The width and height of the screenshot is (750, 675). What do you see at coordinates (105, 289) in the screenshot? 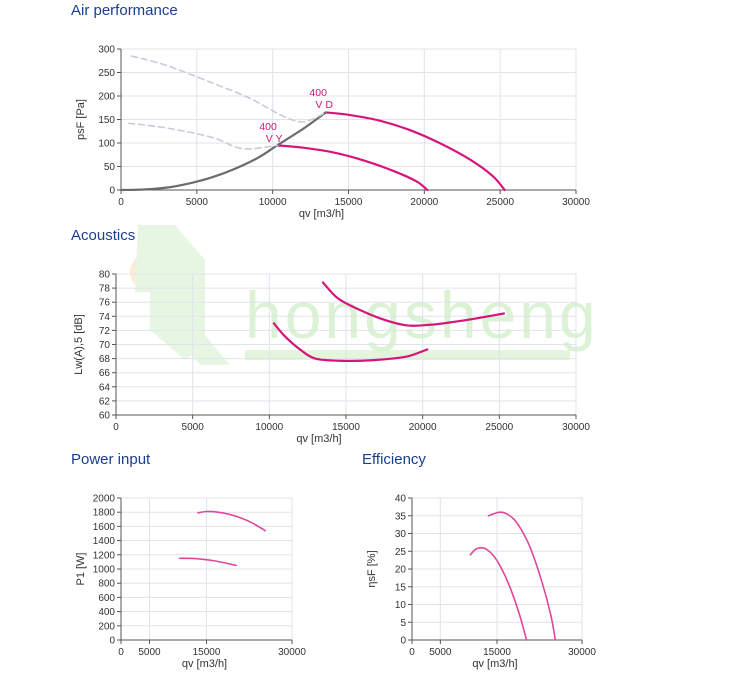
I see `acoustics-y-tick-label: 78` at bounding box center [105, 289].